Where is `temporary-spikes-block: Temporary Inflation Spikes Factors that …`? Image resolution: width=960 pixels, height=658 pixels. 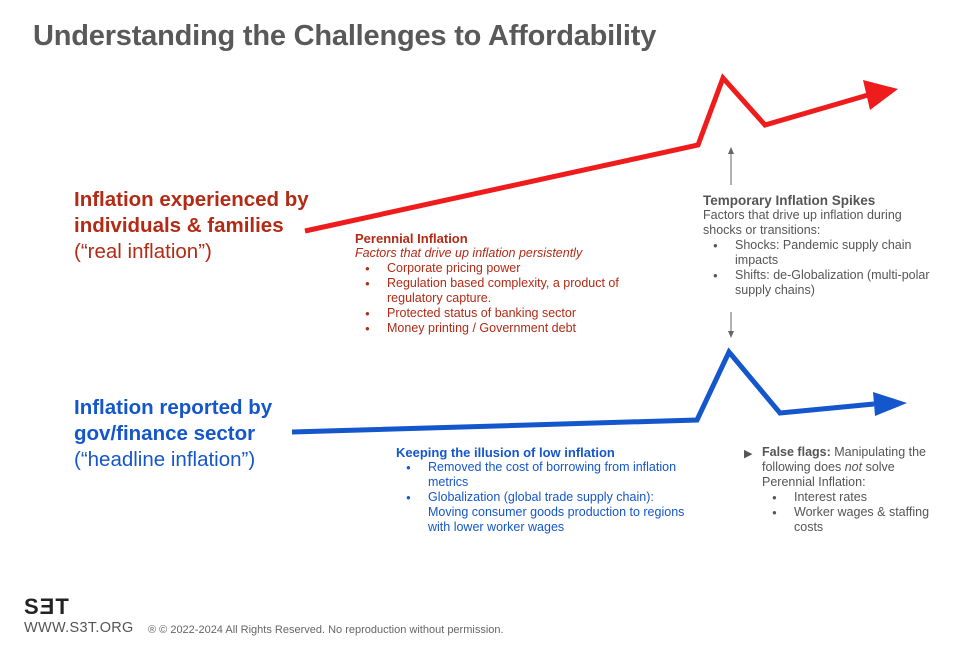 temporary-spikes-block: Temporary Inflation Spikes Factors that … is located at coordinates (818, 245).